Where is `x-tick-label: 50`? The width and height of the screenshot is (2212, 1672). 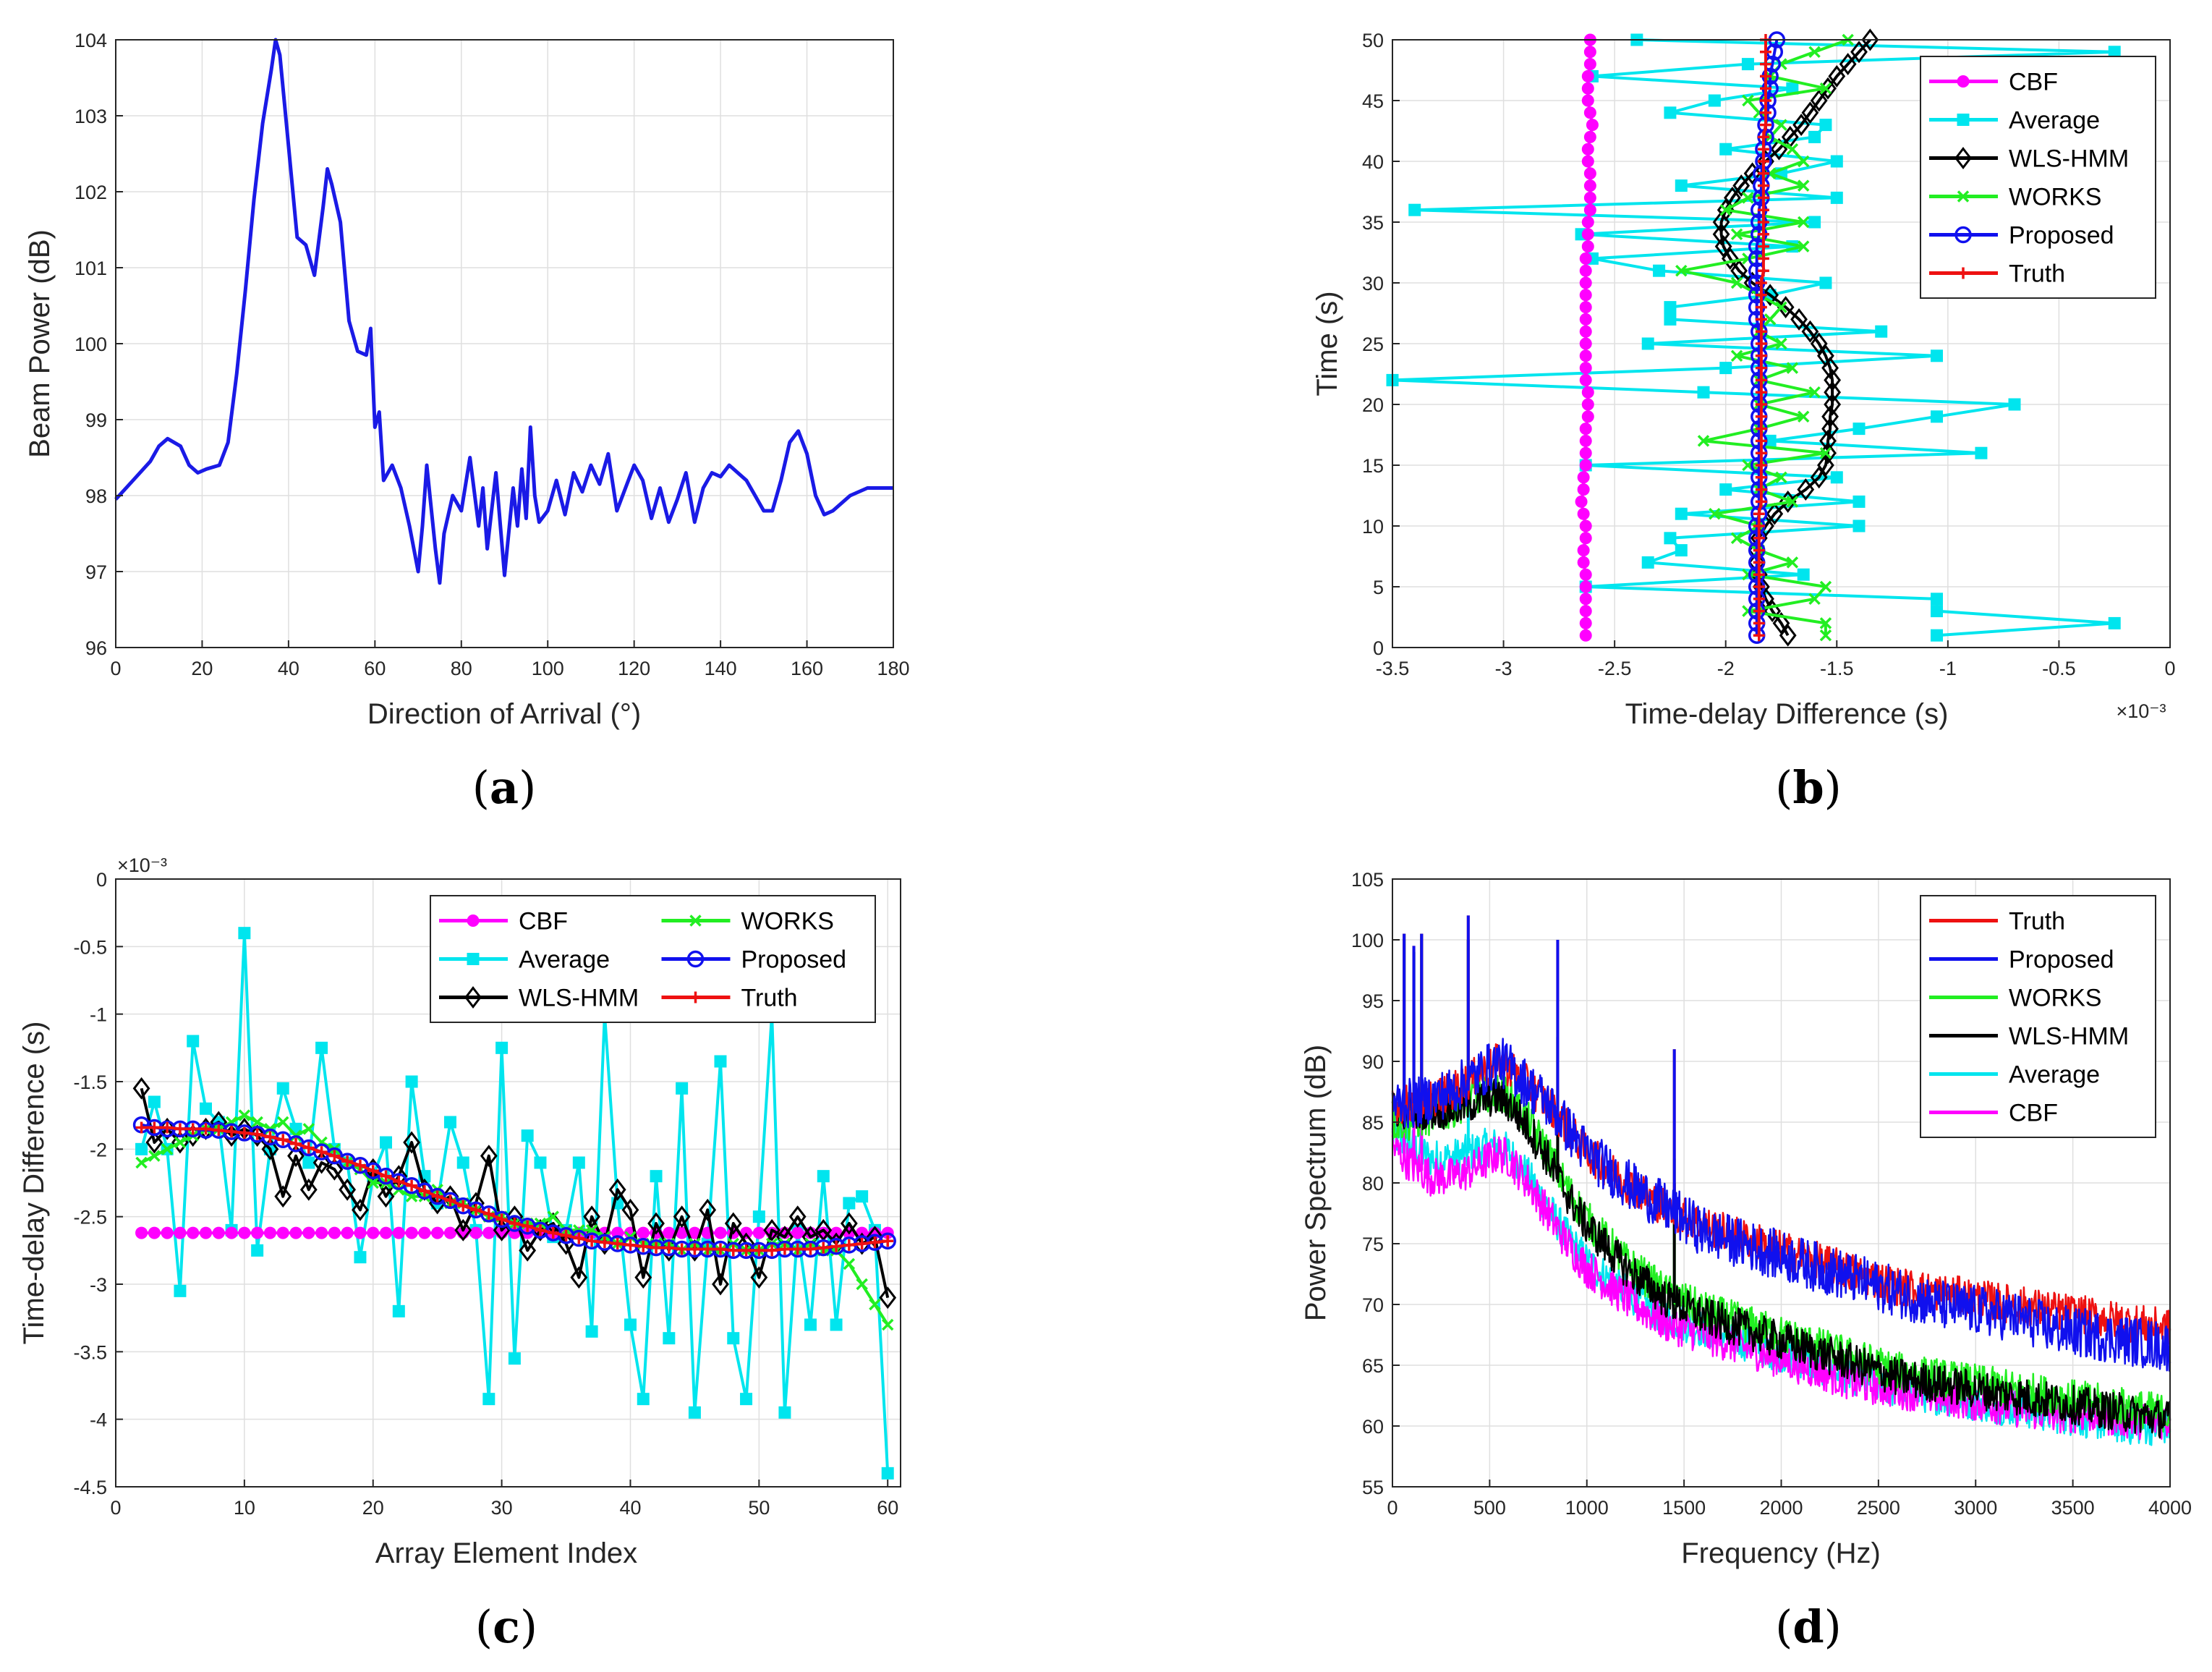
x-tick-label: 50 is located at coordinates (759, 1508).